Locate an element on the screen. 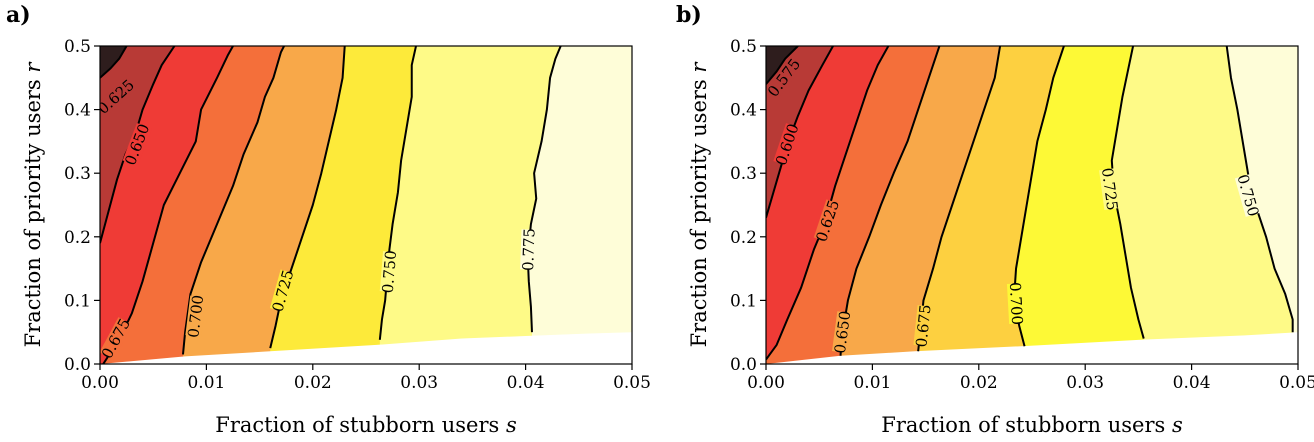 This screenshot has height=442, width=1314. contour-label: 0.725 is located at coordinates (1110, 189).